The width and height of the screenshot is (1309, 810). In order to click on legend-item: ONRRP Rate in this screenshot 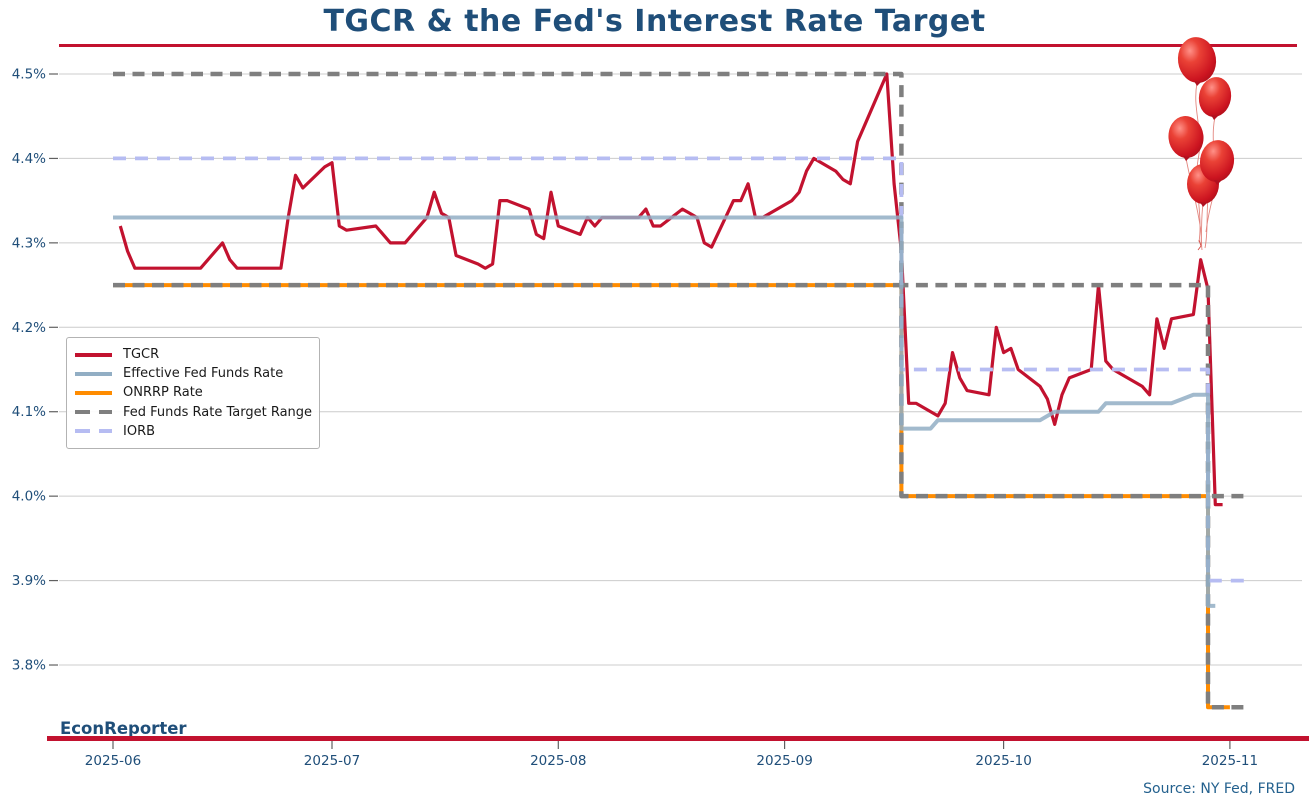, I will do `click(192, 392)`.